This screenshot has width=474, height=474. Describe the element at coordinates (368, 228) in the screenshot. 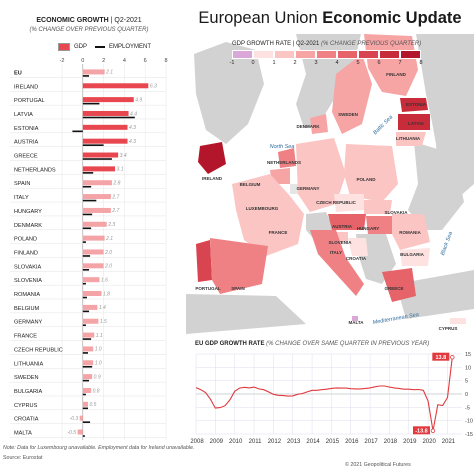

I see `map-country-label: HUNGARY` at that location.